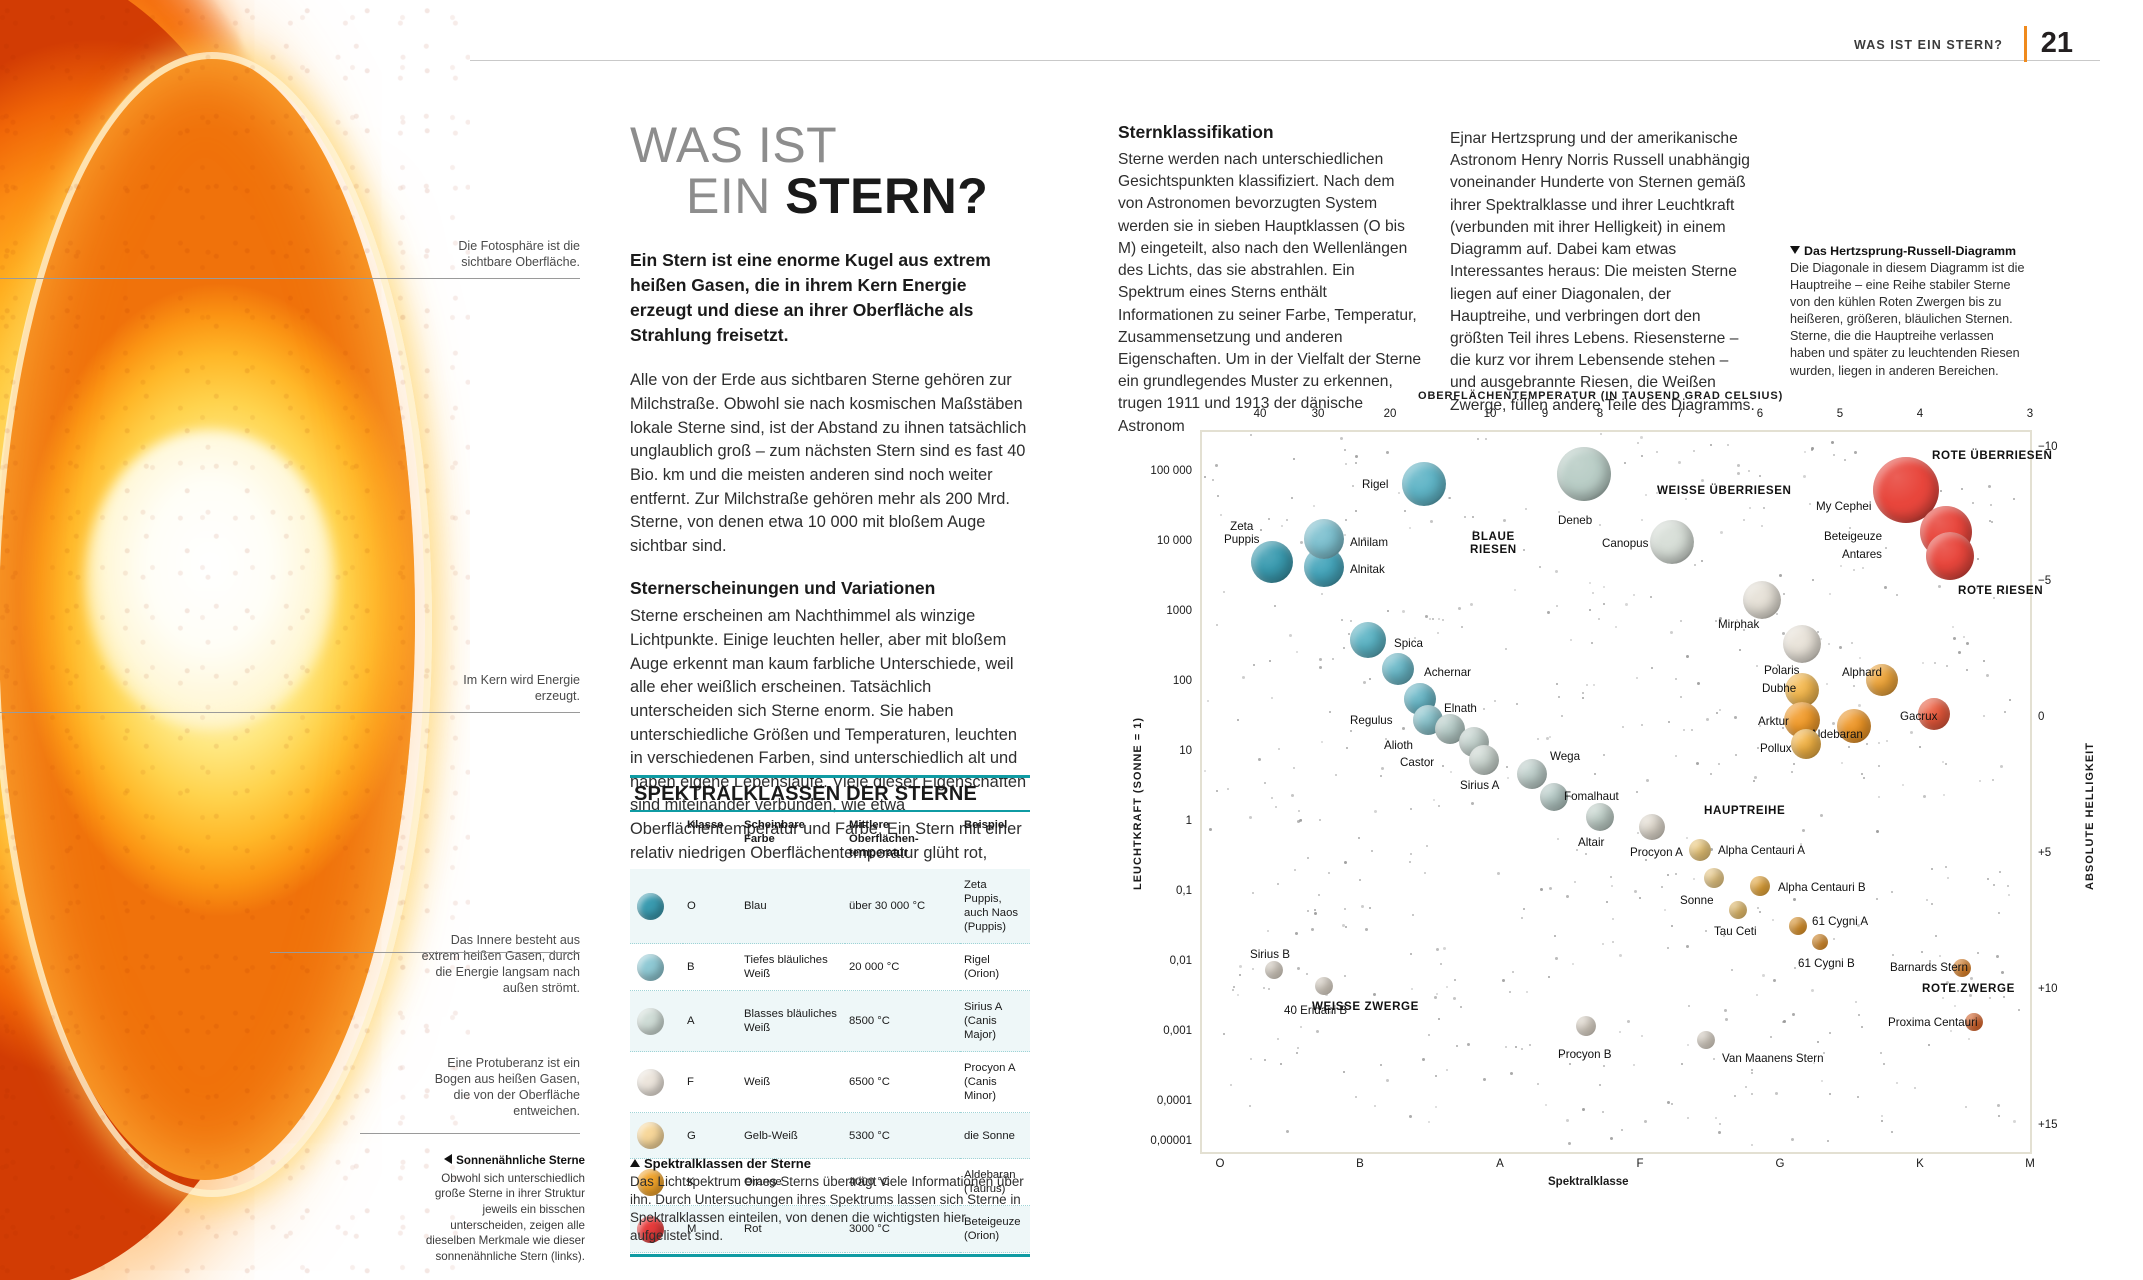  Describe the element at coordinates (1656, 852) in the screenshot. I see `star-label: Procyon A` at that location.